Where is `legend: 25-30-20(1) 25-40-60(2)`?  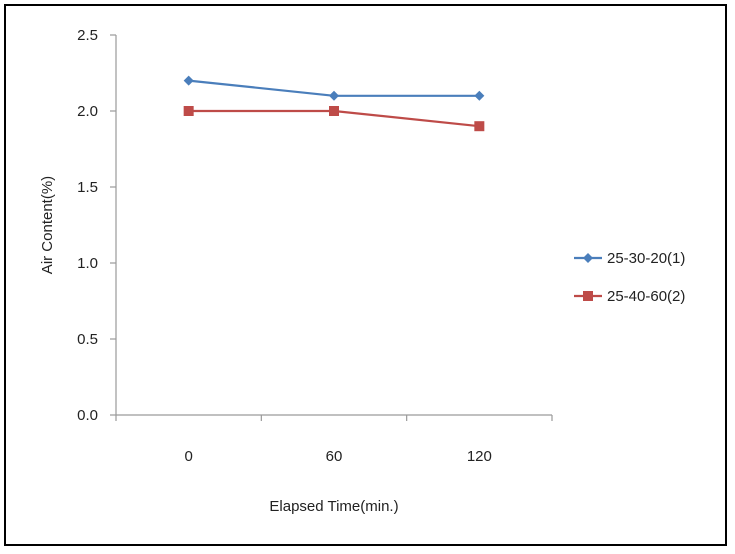
legend: 25-30-20(1) 25-40-60(2) is located at coordinates (629, 277).